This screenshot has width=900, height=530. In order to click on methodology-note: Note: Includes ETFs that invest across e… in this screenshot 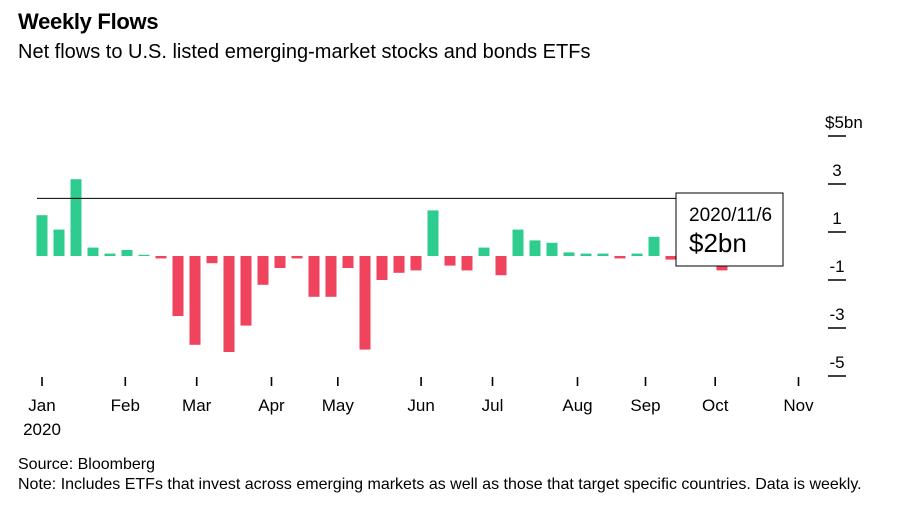, I will do `click(440, 484)`.